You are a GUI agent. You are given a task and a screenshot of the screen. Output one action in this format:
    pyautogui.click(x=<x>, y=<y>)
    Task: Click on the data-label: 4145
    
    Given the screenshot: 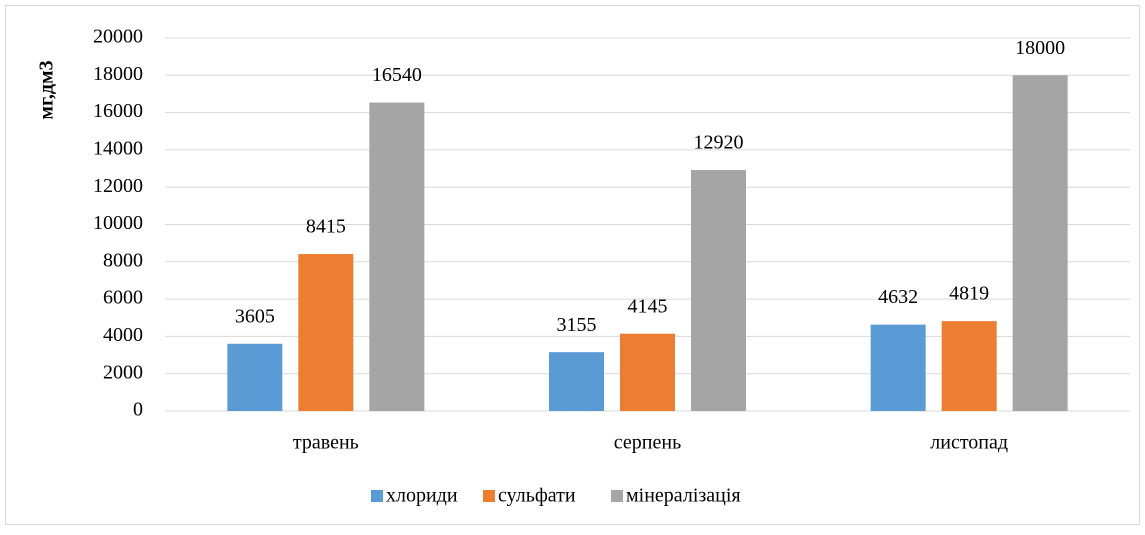 What is the action you would take?
    pyautogui.click(x=648, y=306)
    